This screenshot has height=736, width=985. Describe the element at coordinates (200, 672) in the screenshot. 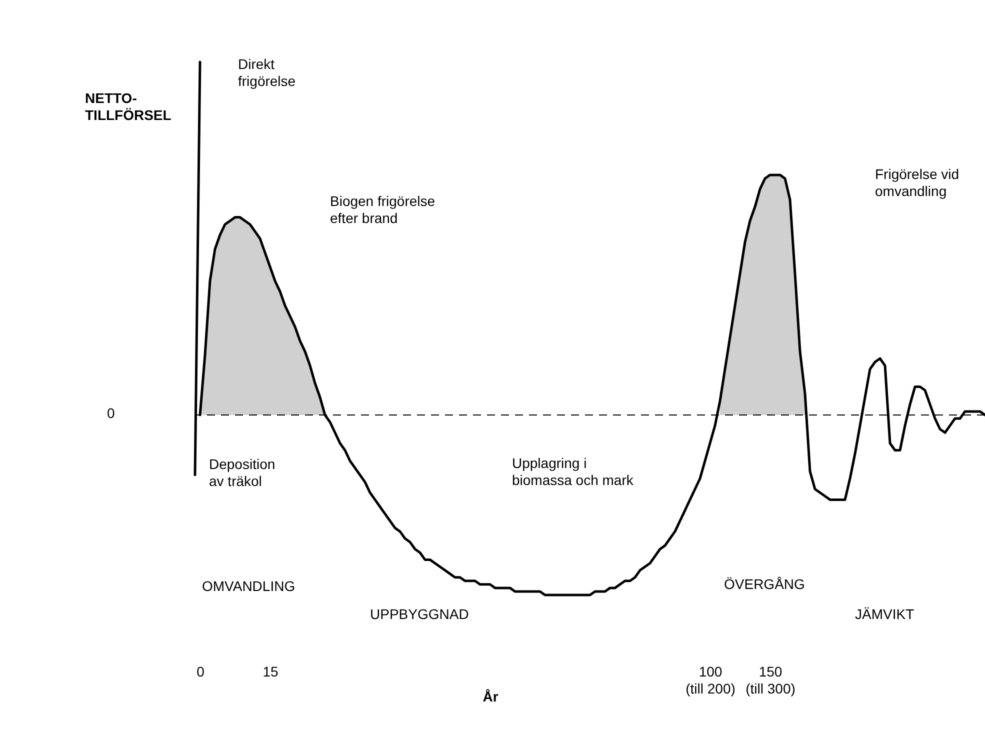

I see `x-tick-label: 0` at that location.